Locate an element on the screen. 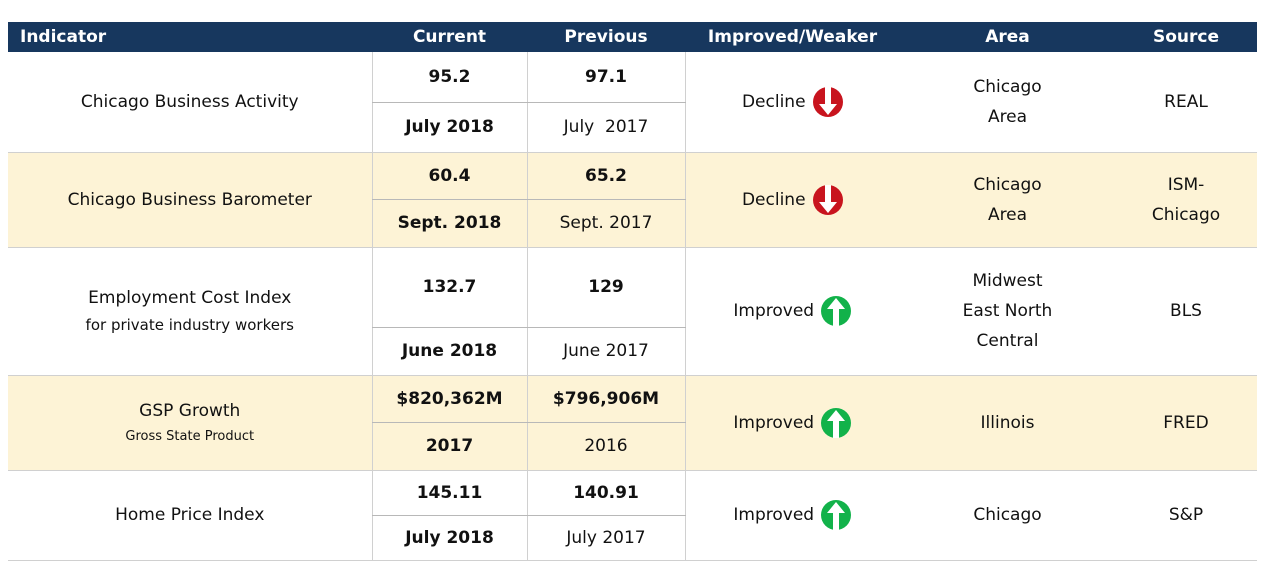 This screenshot has width=1265, height=565. source-line: REAL is located at coordinates (1186, 101).